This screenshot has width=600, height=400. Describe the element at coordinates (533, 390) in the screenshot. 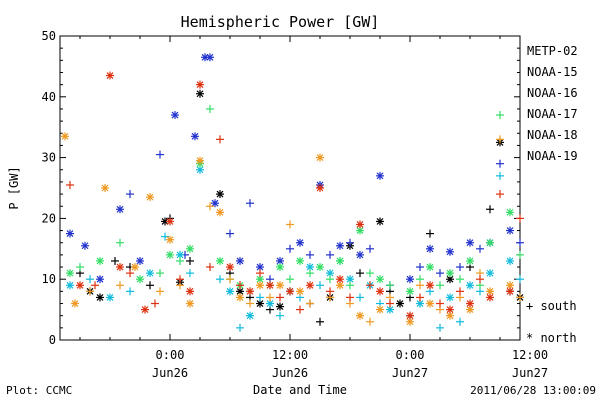

I see `footer-timestamp: 2011/06/28 13:00:09` at that location.